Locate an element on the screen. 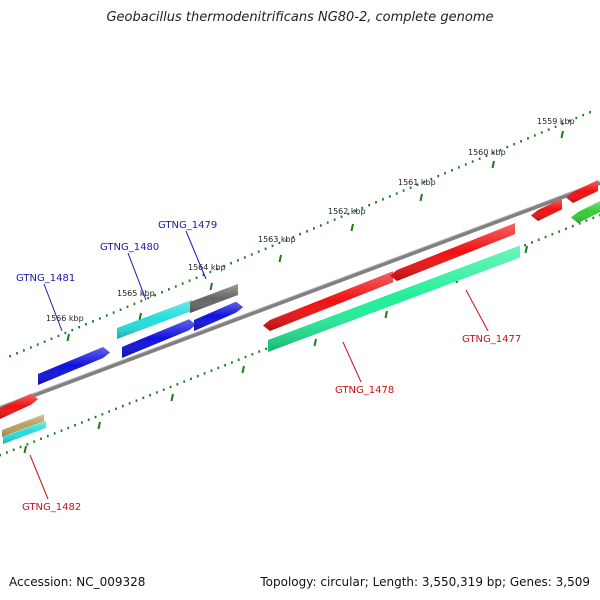 This screenshot has height=600, width=600. gtng-1480-feature is located at coordinates (154, 319).